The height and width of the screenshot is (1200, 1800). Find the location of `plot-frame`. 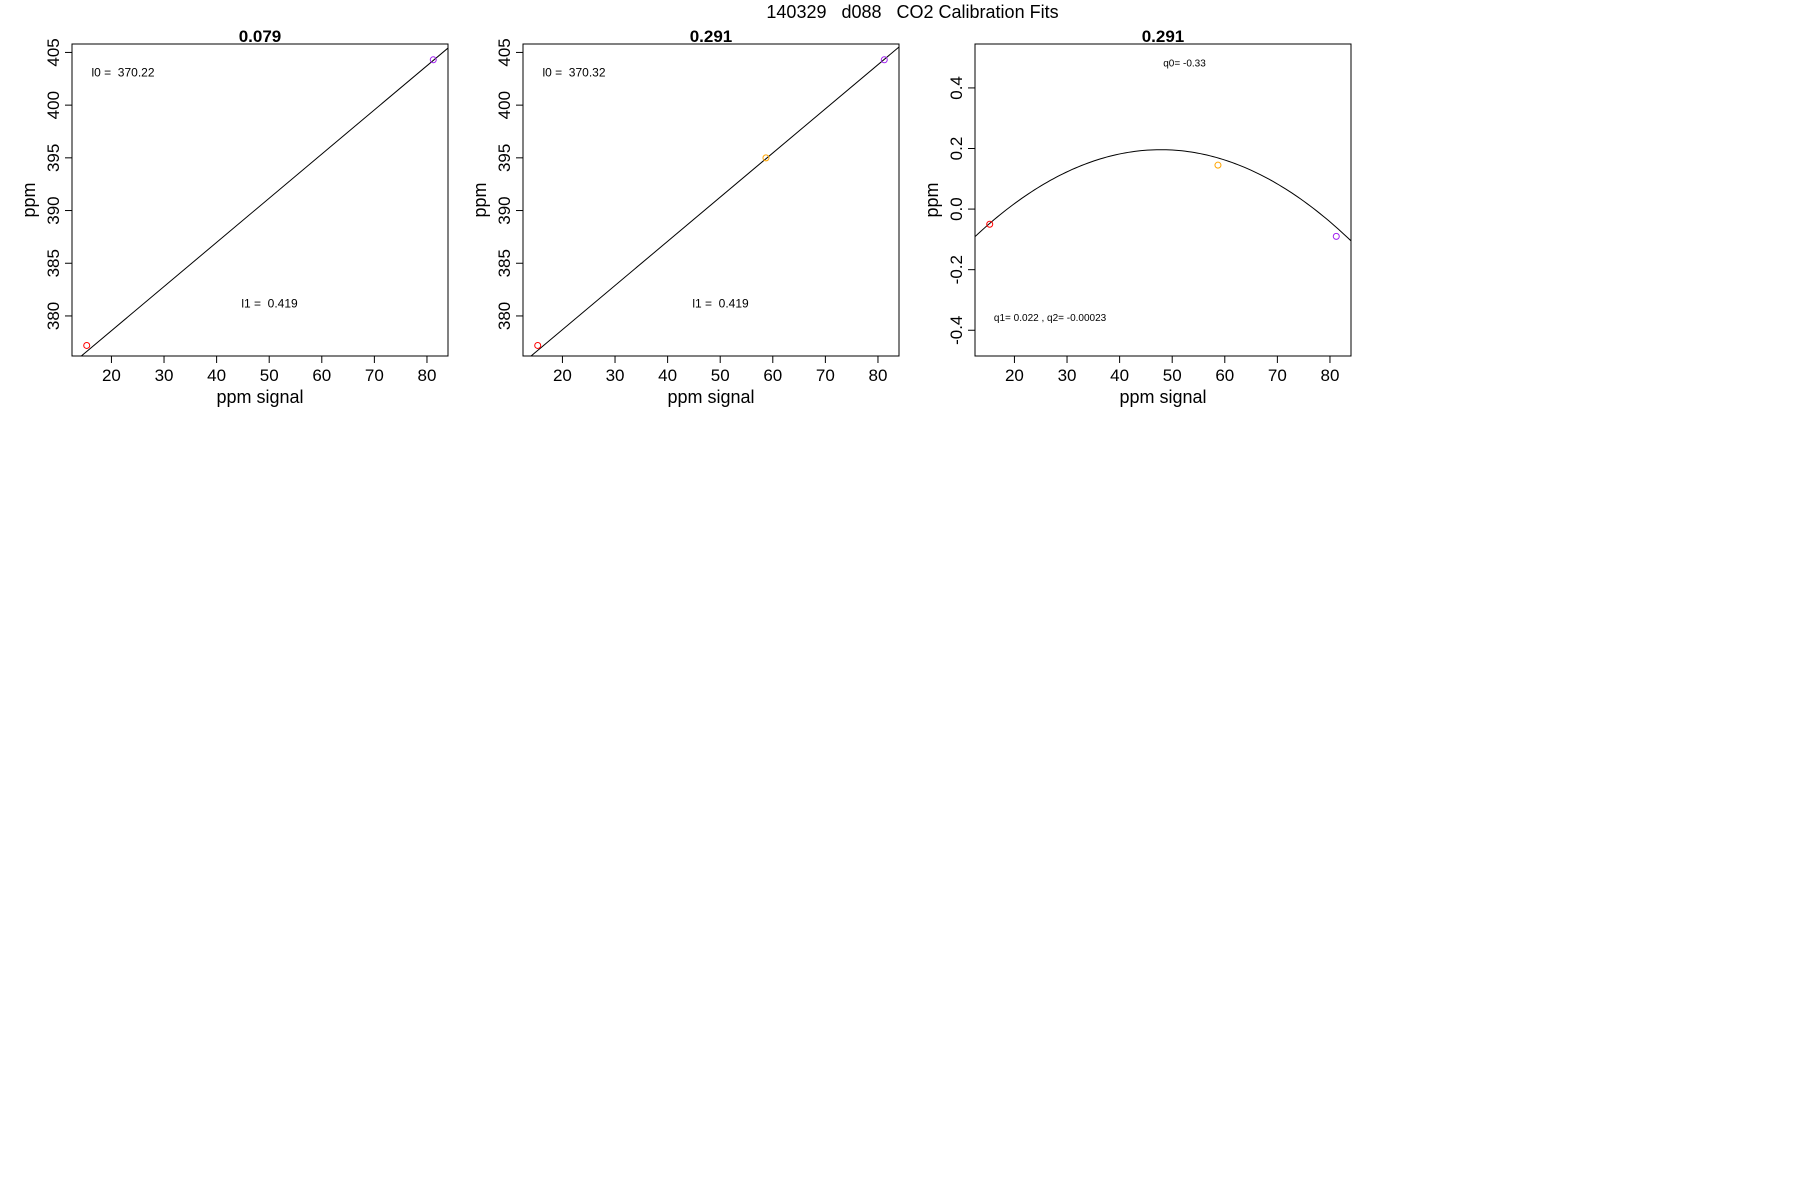

plot-frame is located at coordinates (1163, 200).